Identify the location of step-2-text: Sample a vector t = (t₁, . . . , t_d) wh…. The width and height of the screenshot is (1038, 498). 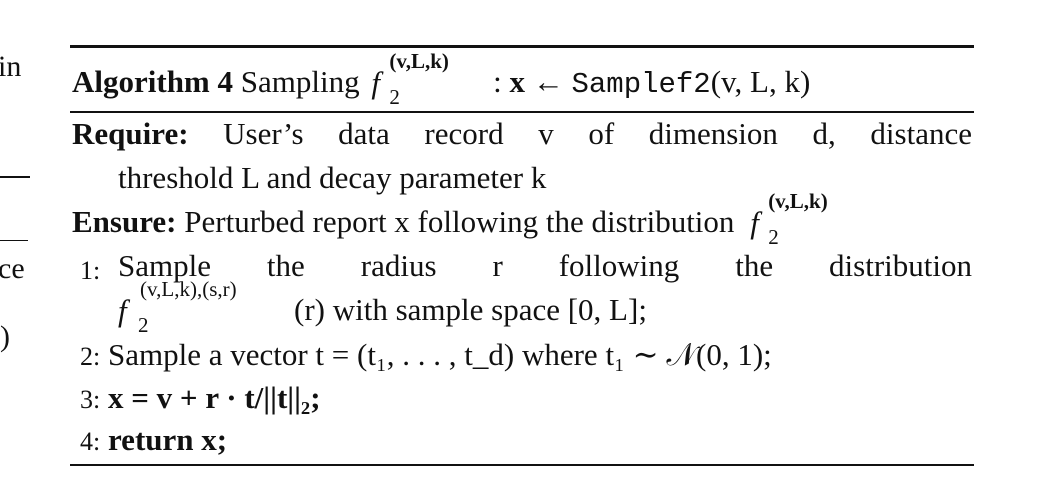
(439, 354).